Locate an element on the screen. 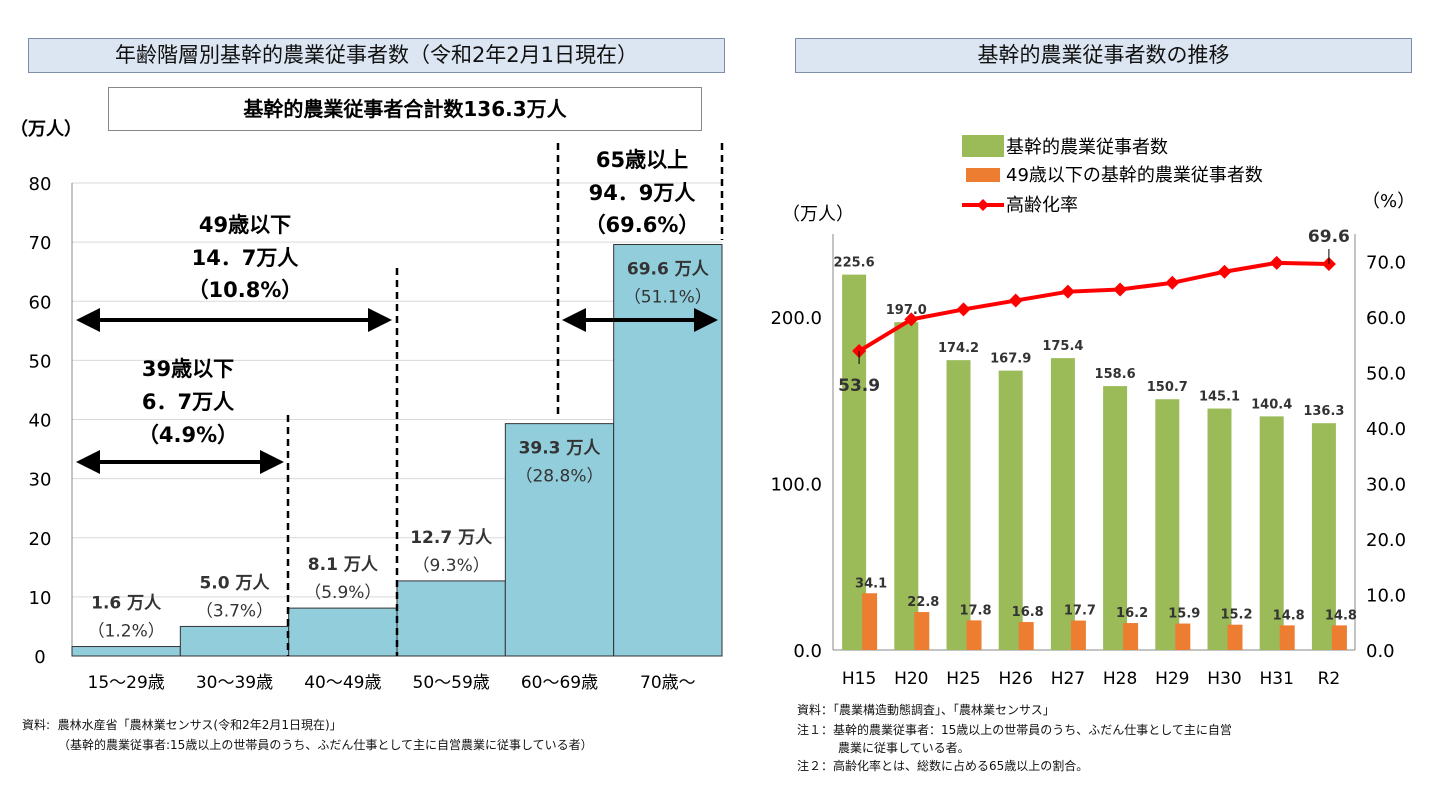 The width and height of the screenshot is (1440, 810). over65-count: 94．9万人 is located at coordinates (642, 193).